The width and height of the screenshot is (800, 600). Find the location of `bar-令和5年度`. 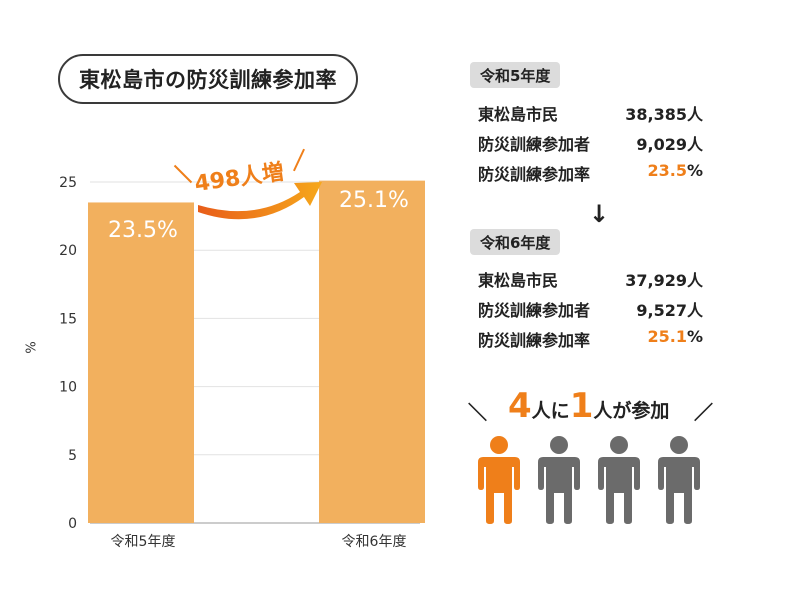

bar-令和5年度 is located at coordinates (141, 362).